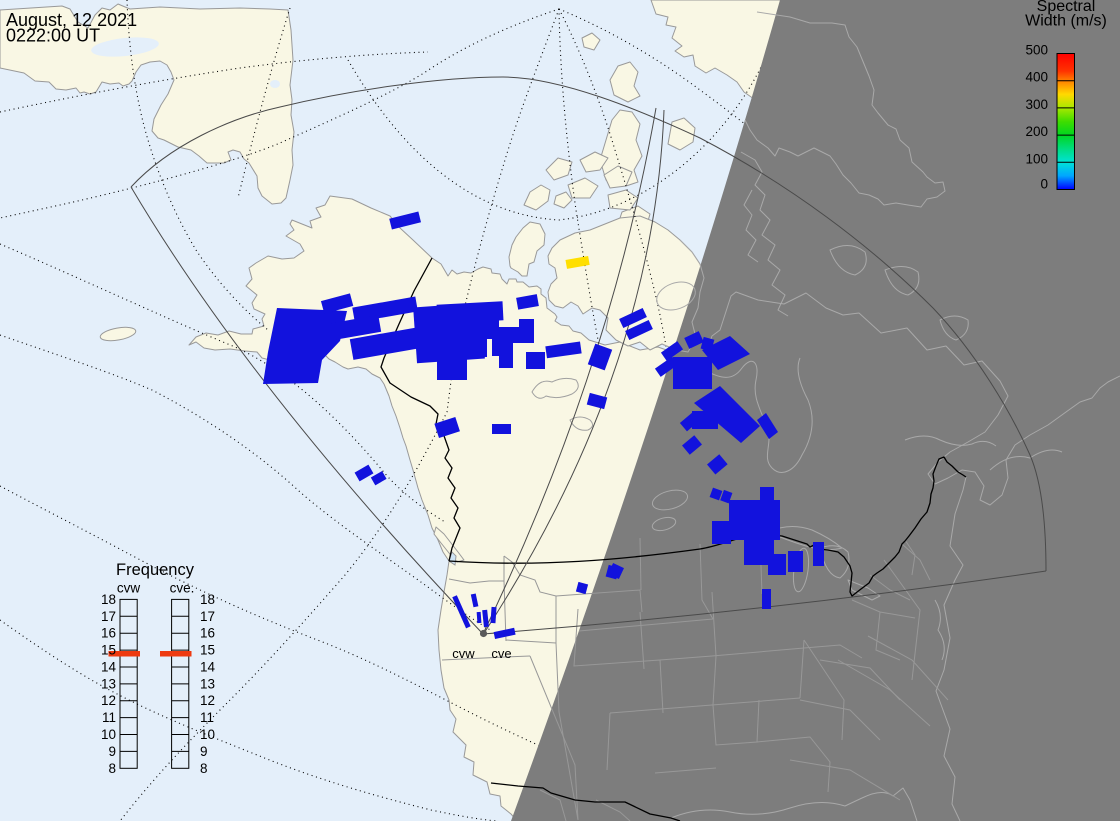 The image size is (1120, 821). I want to click on svg-text: cve, so click(501, 653).